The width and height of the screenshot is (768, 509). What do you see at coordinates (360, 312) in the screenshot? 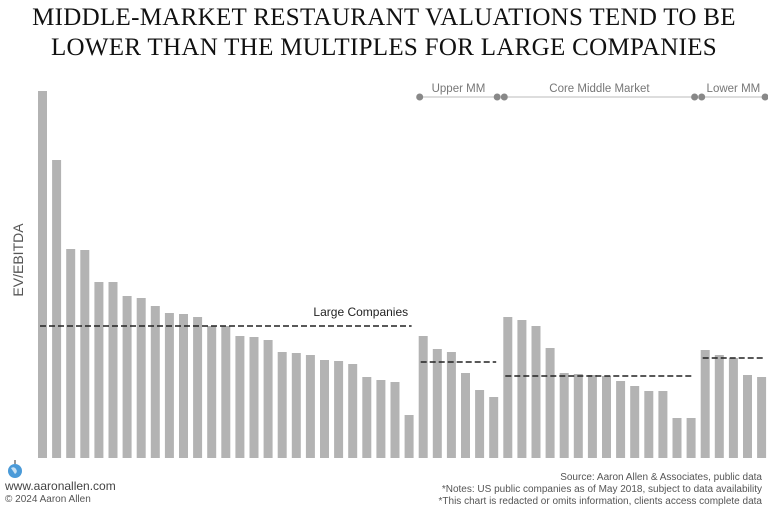
I see `group-label: Large Companies` at bounding box center [360, 312].